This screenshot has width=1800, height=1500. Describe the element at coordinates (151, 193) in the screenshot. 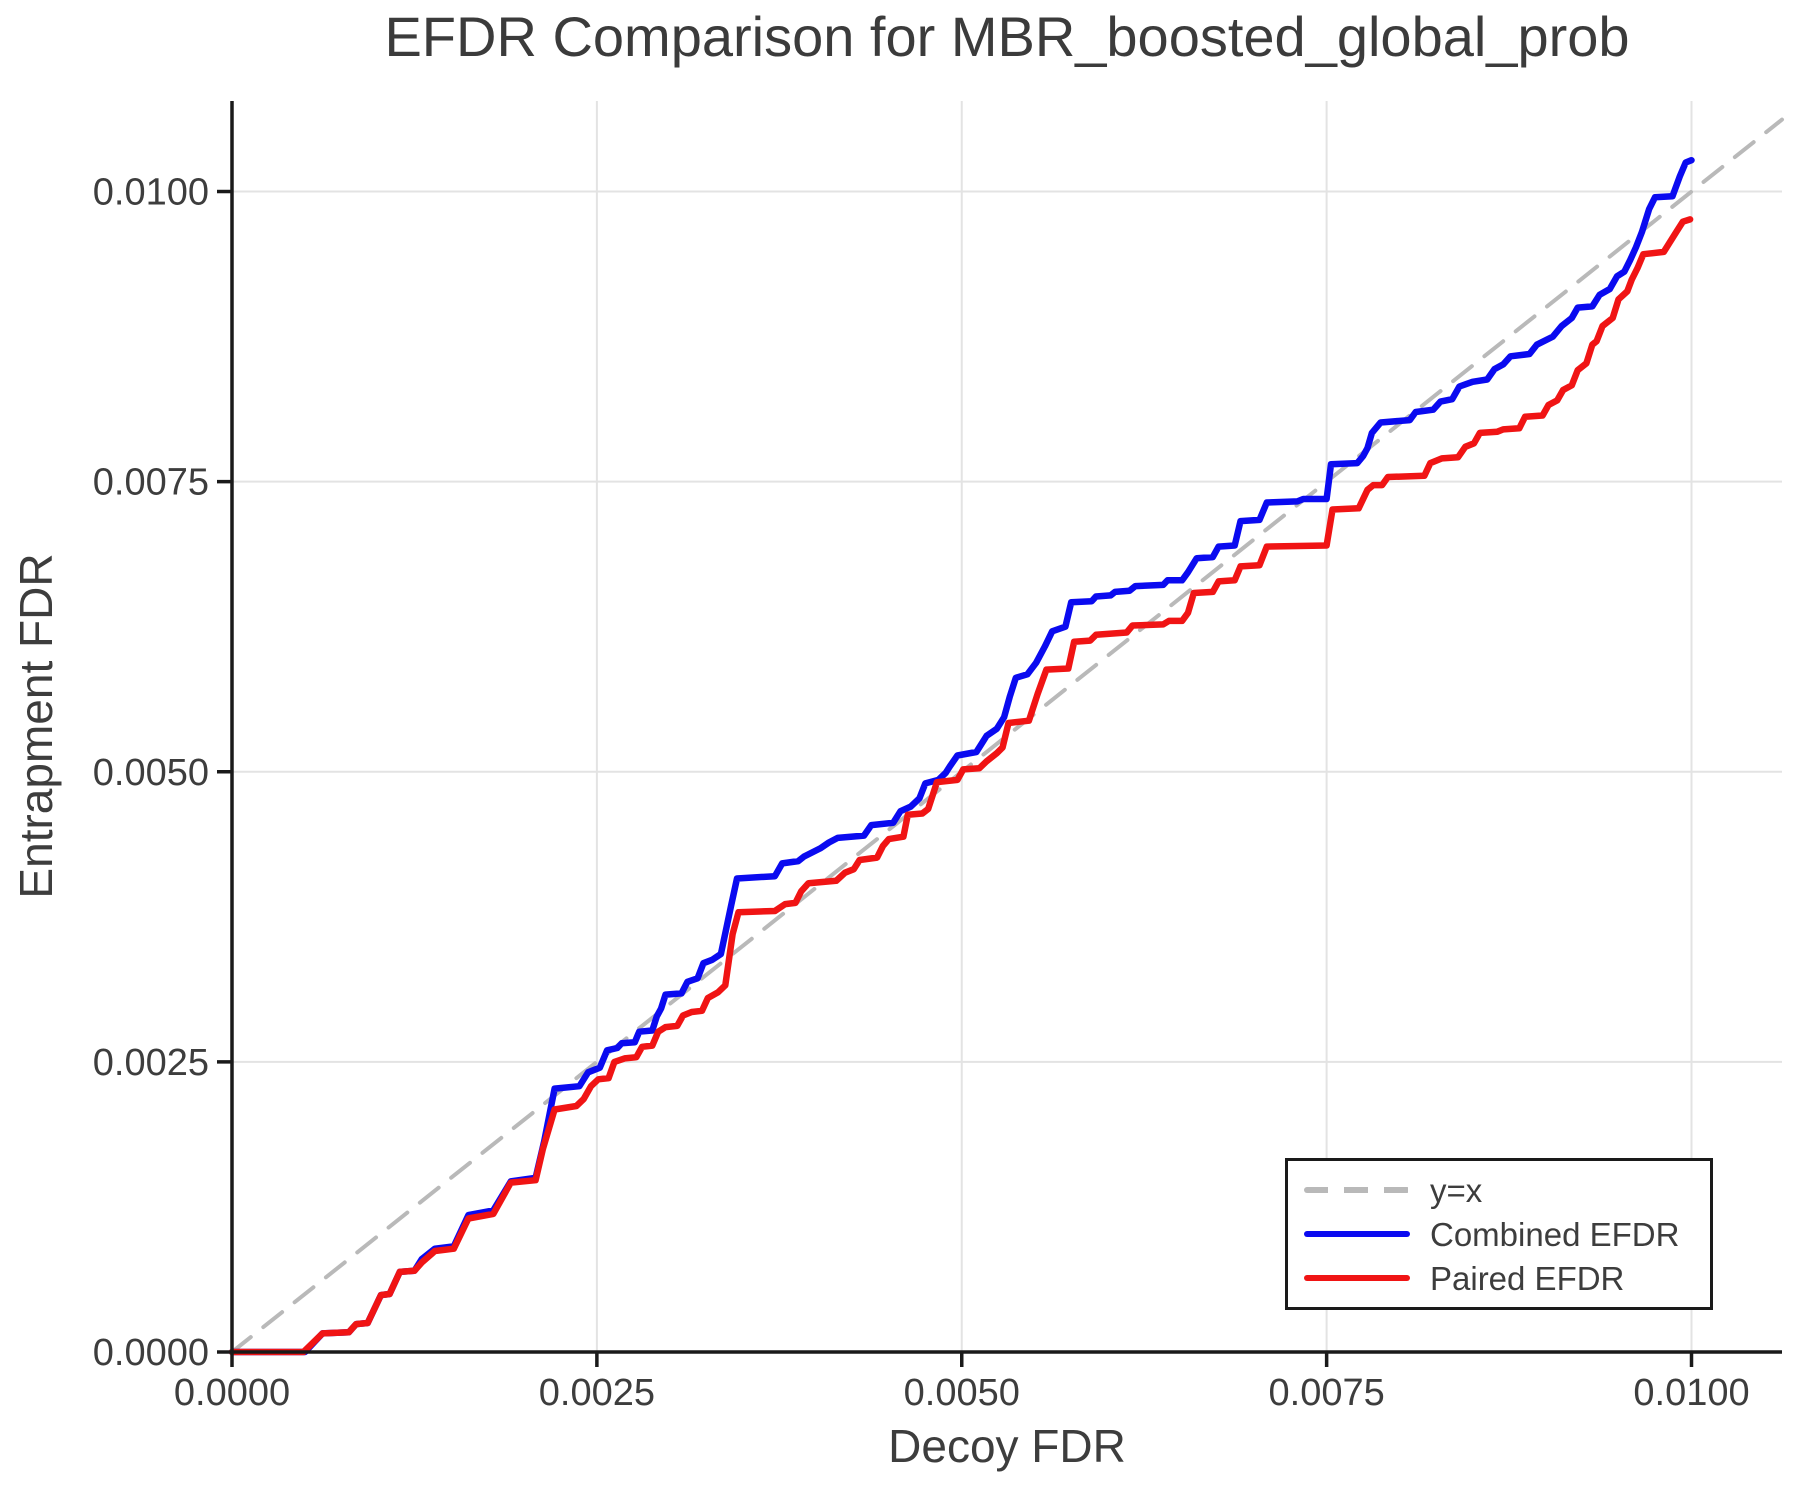

I see `y-tick-label: 0.0100` at that location.